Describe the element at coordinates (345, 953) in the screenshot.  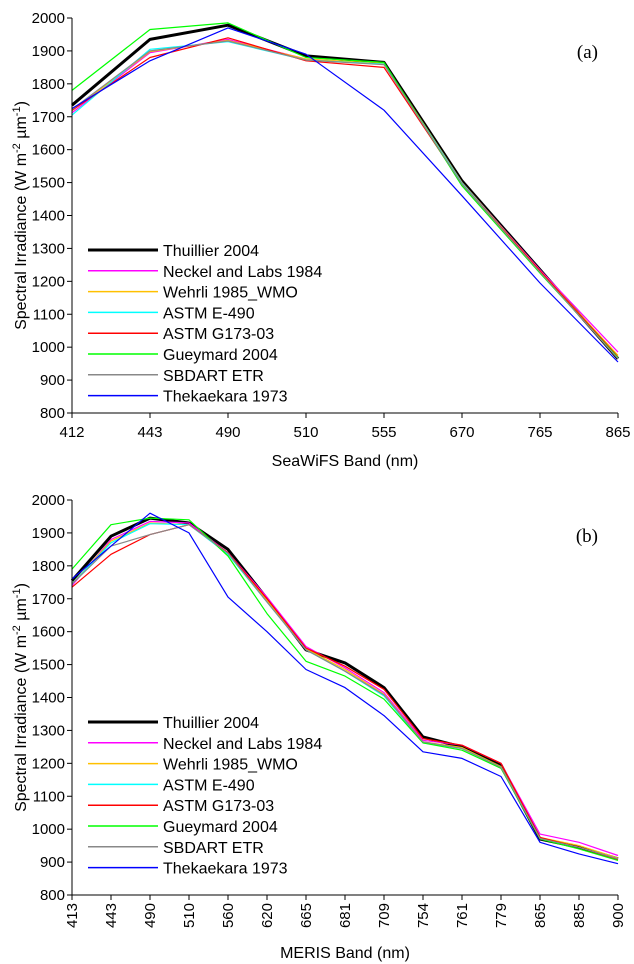
I see `x-axis-title: MERIS Band (nm)` at that location.